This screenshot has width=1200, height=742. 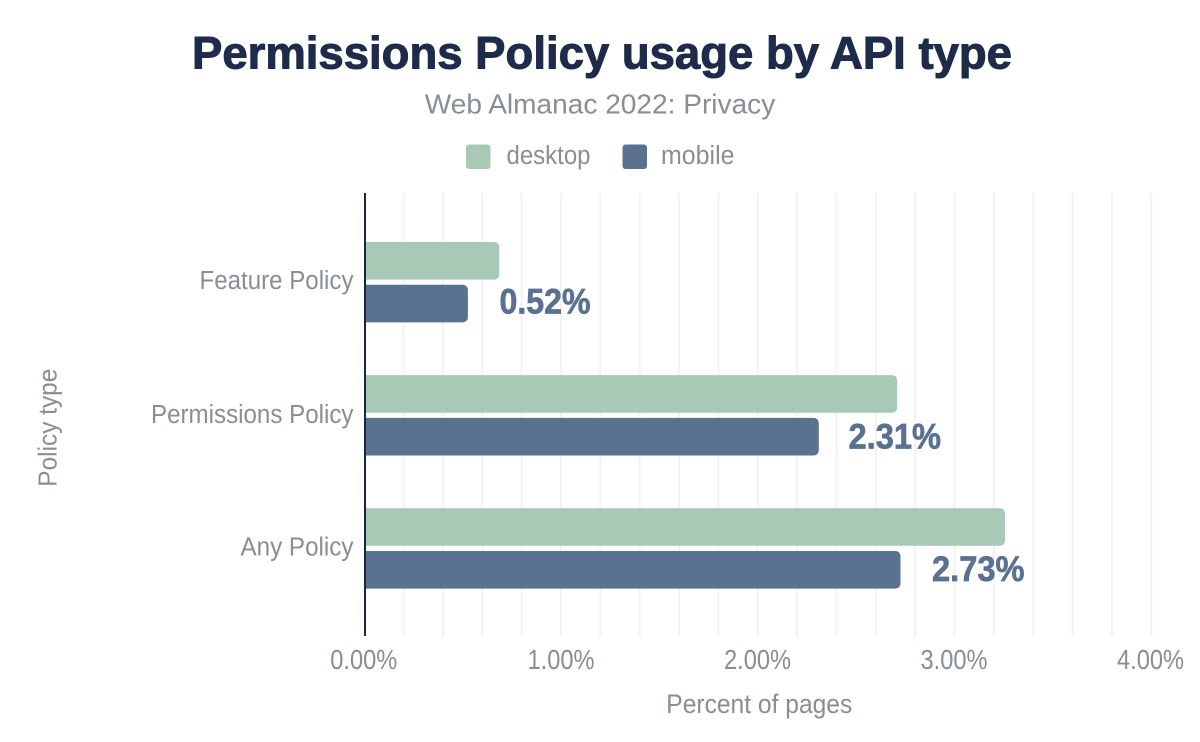 What do you see at coordinates (978, 569) in the screenshot?
I see `svg-text: 2.73%` at bounding box center [978, 569].